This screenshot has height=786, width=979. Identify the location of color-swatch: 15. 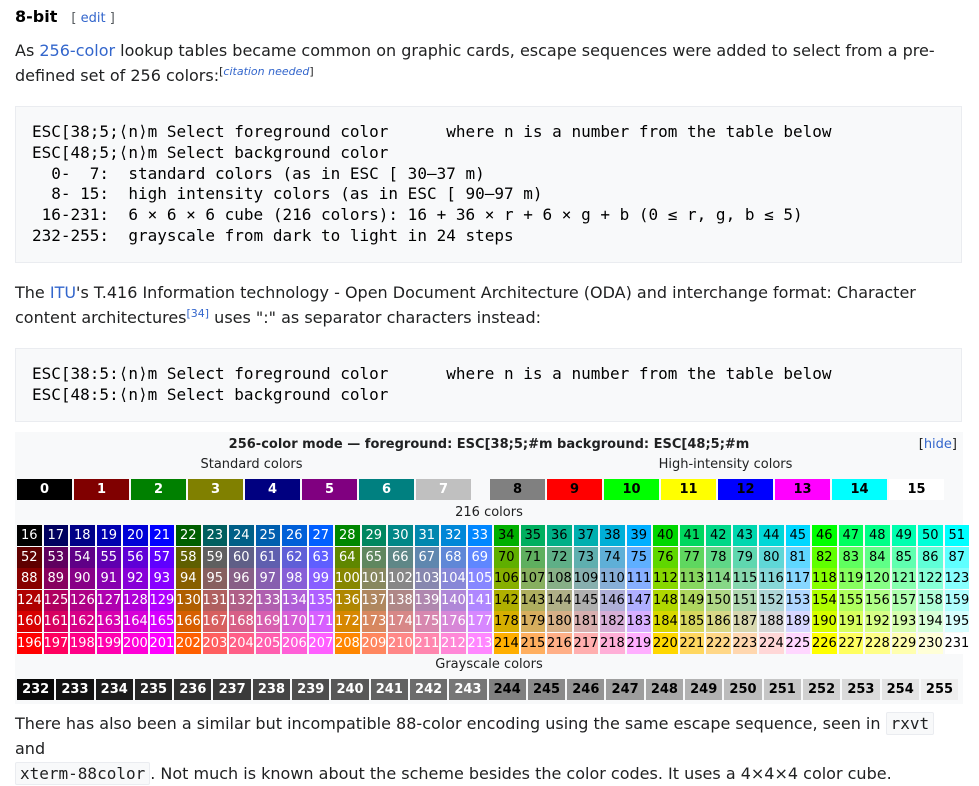
(916, 489).